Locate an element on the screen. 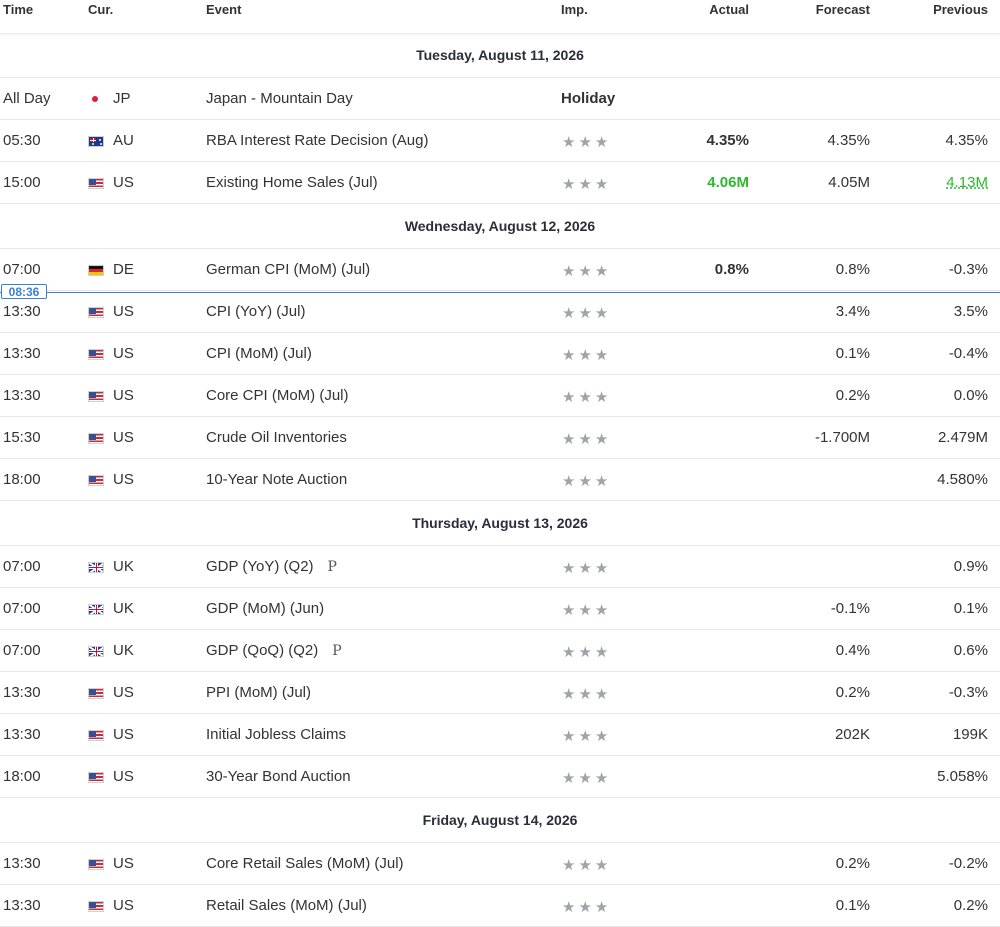 The height and width of the screenshot is (927, 1000). preliminary-badge: P is located at coordinates (332, 567).